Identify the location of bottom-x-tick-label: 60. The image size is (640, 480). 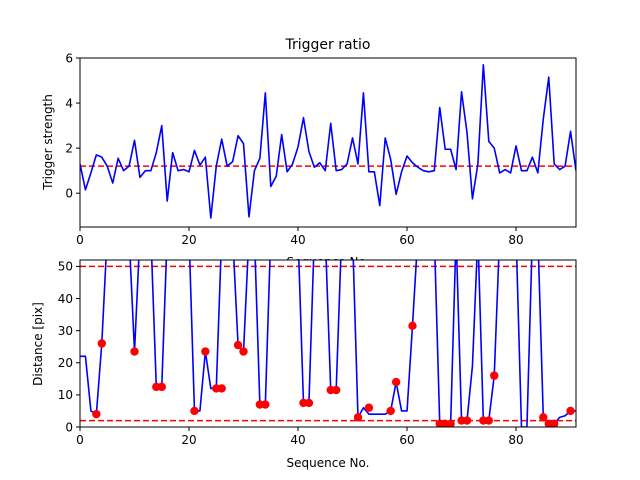
(406, 440).